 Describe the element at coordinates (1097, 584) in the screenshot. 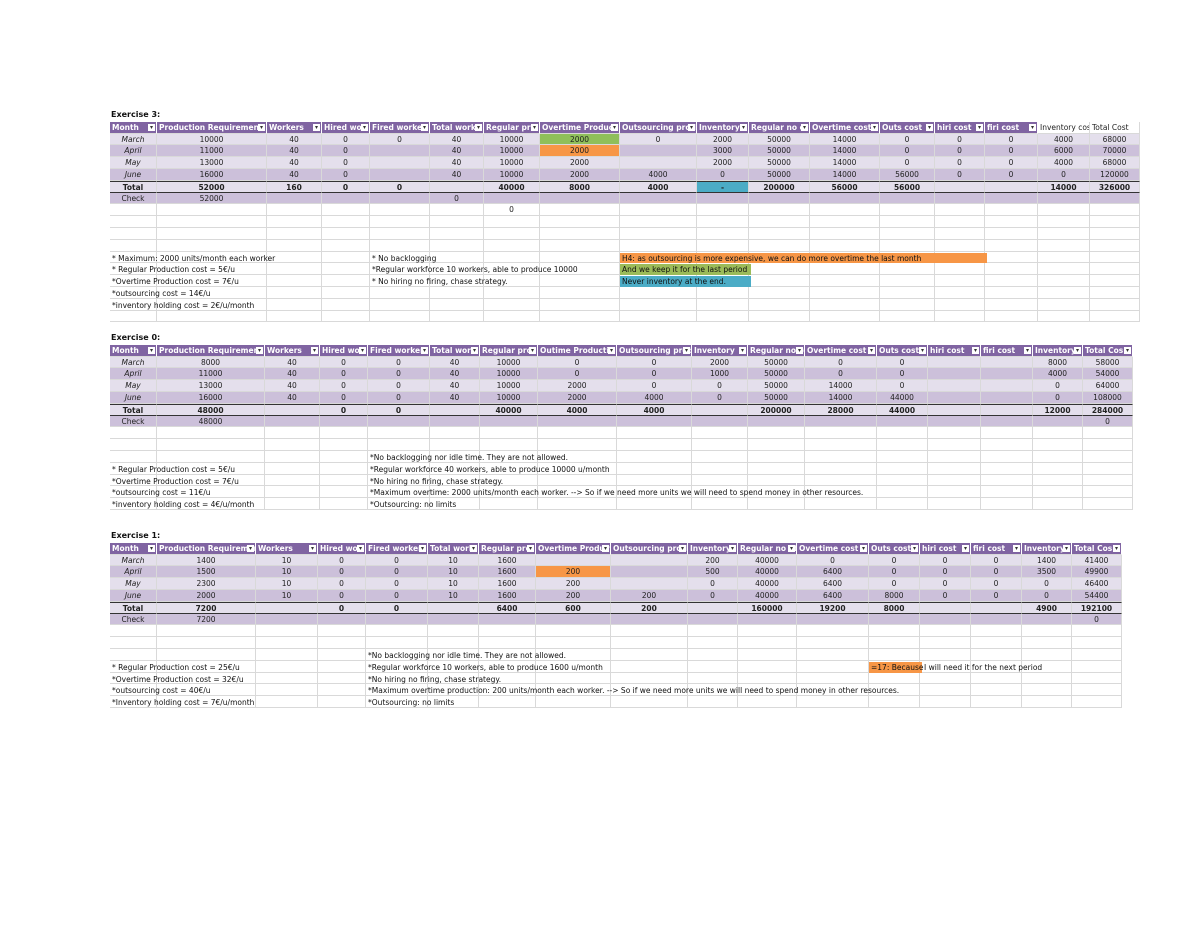

I see `data-cell: 46400` at that location.